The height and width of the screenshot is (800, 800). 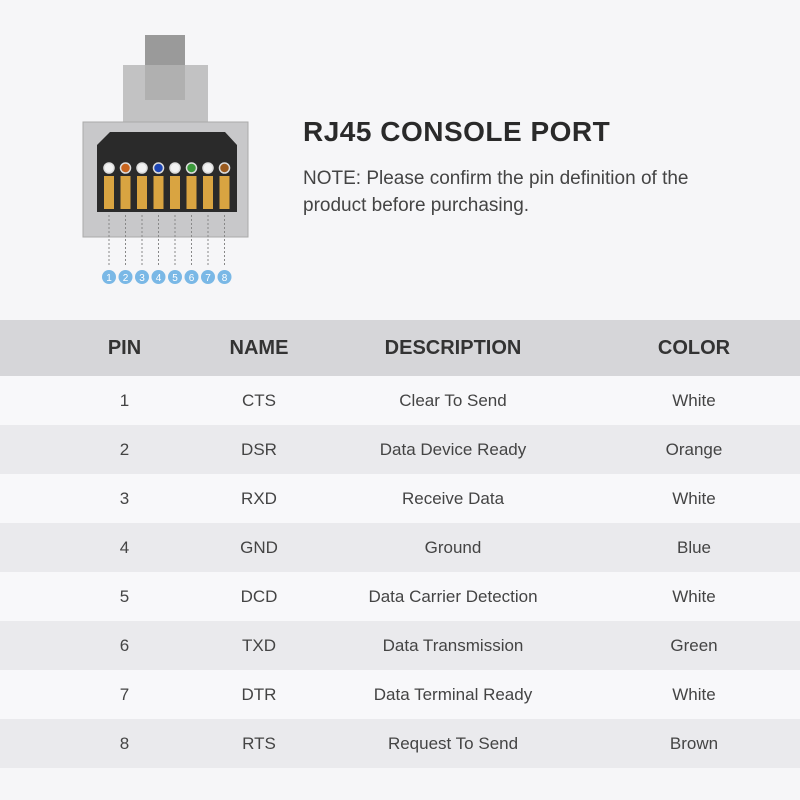 What do you see at coordinates (259, 449) in the screenshot?
I see `cell-name: DSR` at bounding box center [259, 449].